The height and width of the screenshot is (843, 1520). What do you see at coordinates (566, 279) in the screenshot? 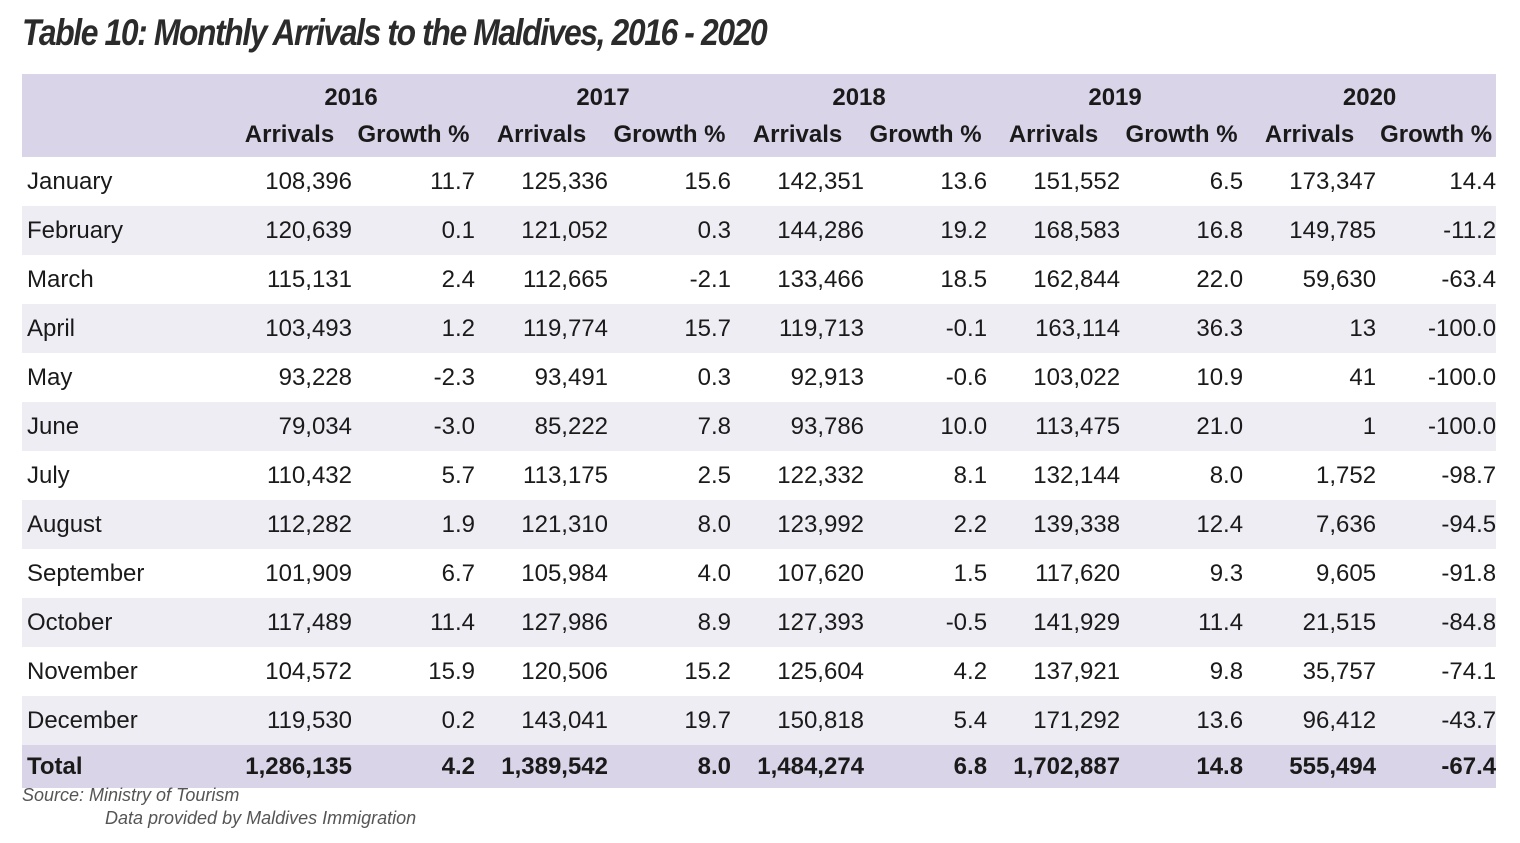
I see `arrivals-cell: 112,665` at bounding box center [566, 279].